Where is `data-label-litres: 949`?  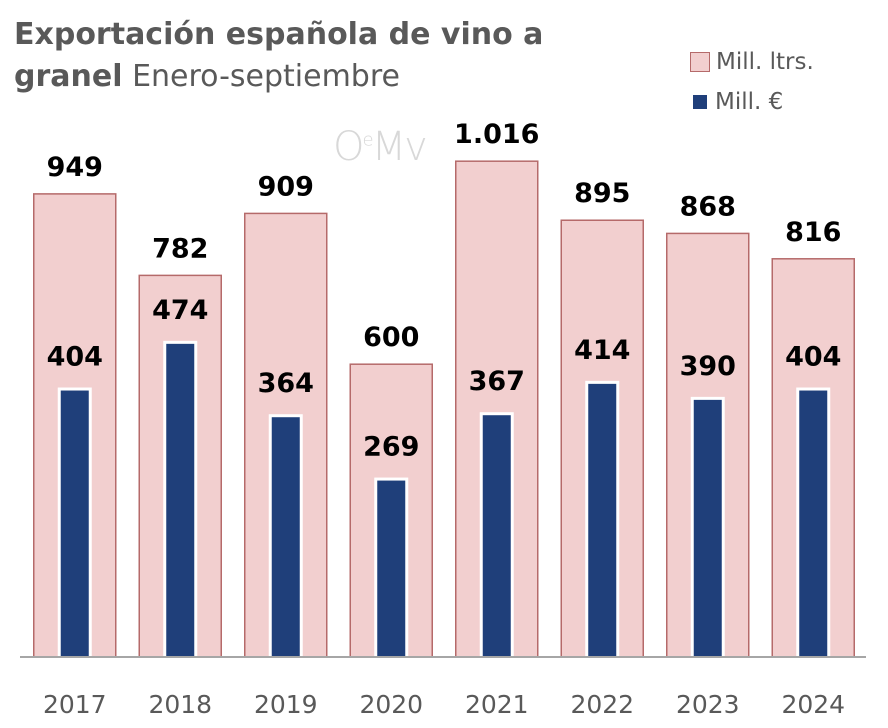
data-label-litres: 949 is located at coordinates (75, 167).